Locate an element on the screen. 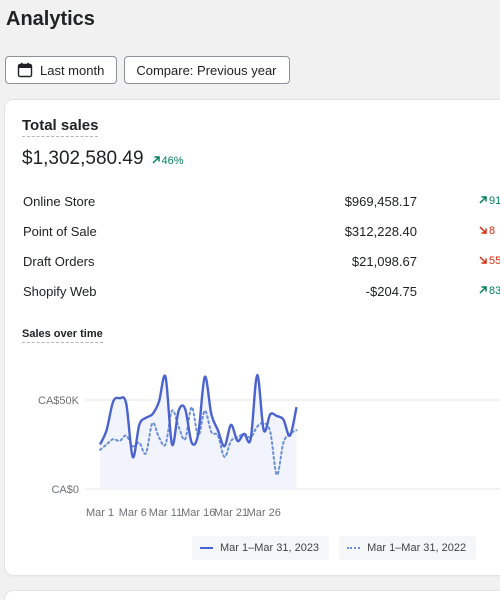  series-line-current is located at coordinates (198, 416).